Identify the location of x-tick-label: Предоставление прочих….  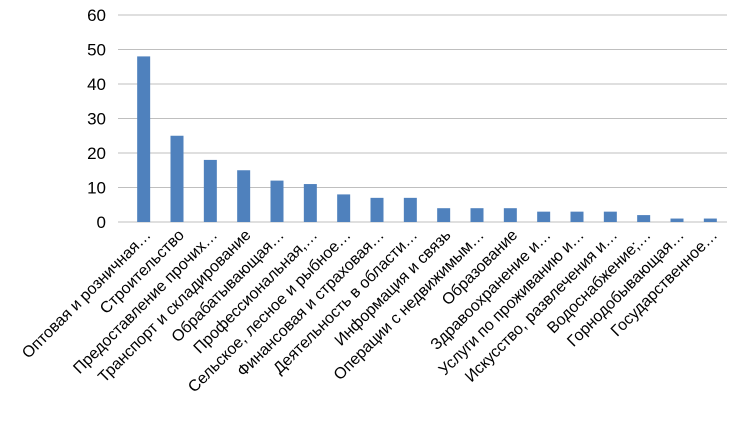
(145, 302).